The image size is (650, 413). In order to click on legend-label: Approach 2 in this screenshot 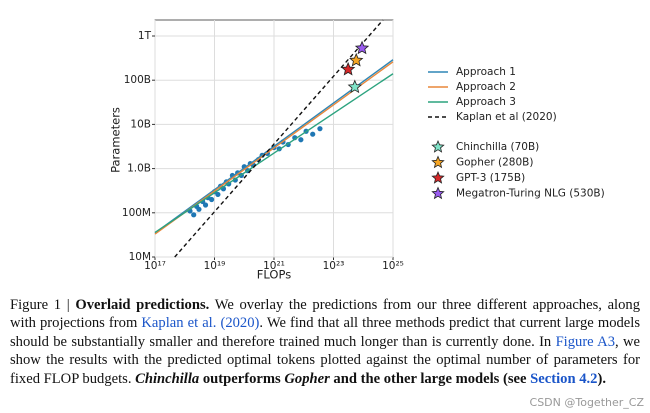, I will do `click(486, 87)`.